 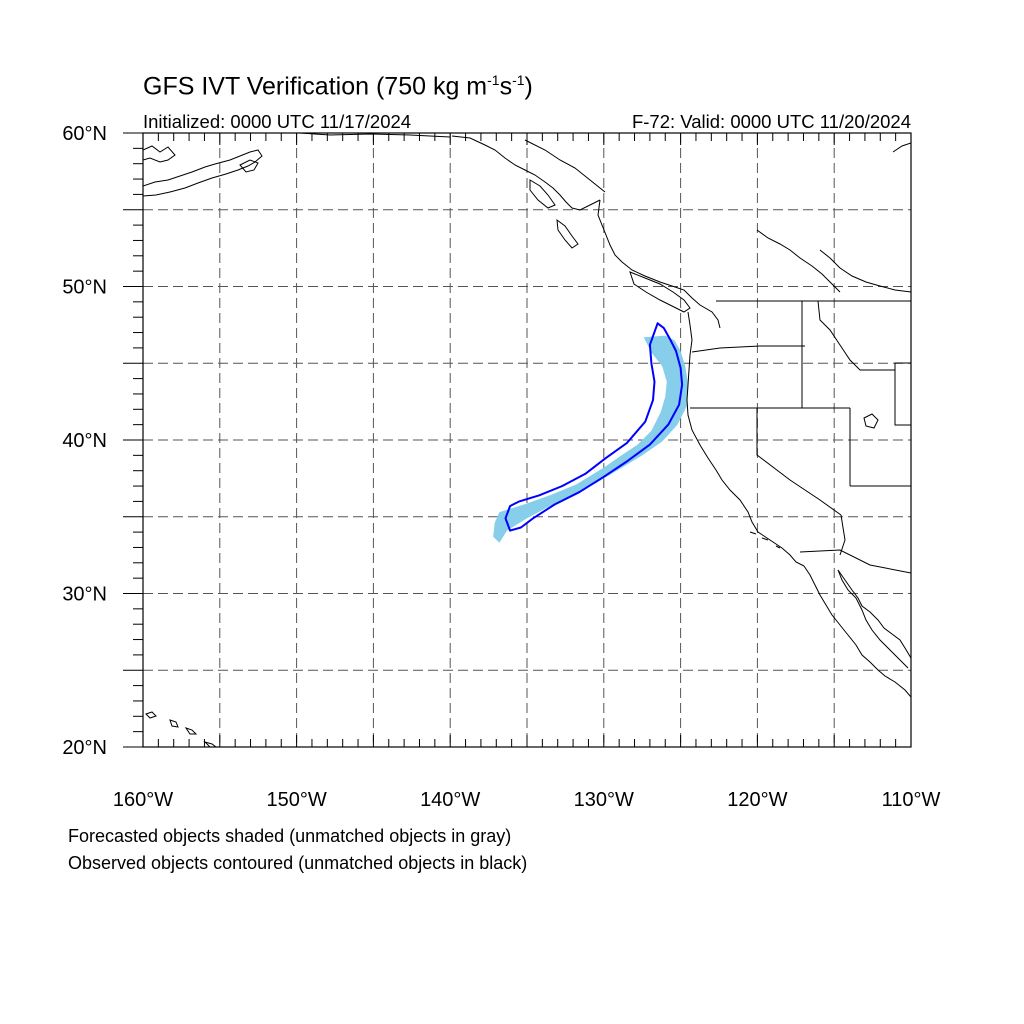 What do you see at coordinates (871, 421) in the screenshot?
I see `great-salt-lake` at bounding box center [871, 421].